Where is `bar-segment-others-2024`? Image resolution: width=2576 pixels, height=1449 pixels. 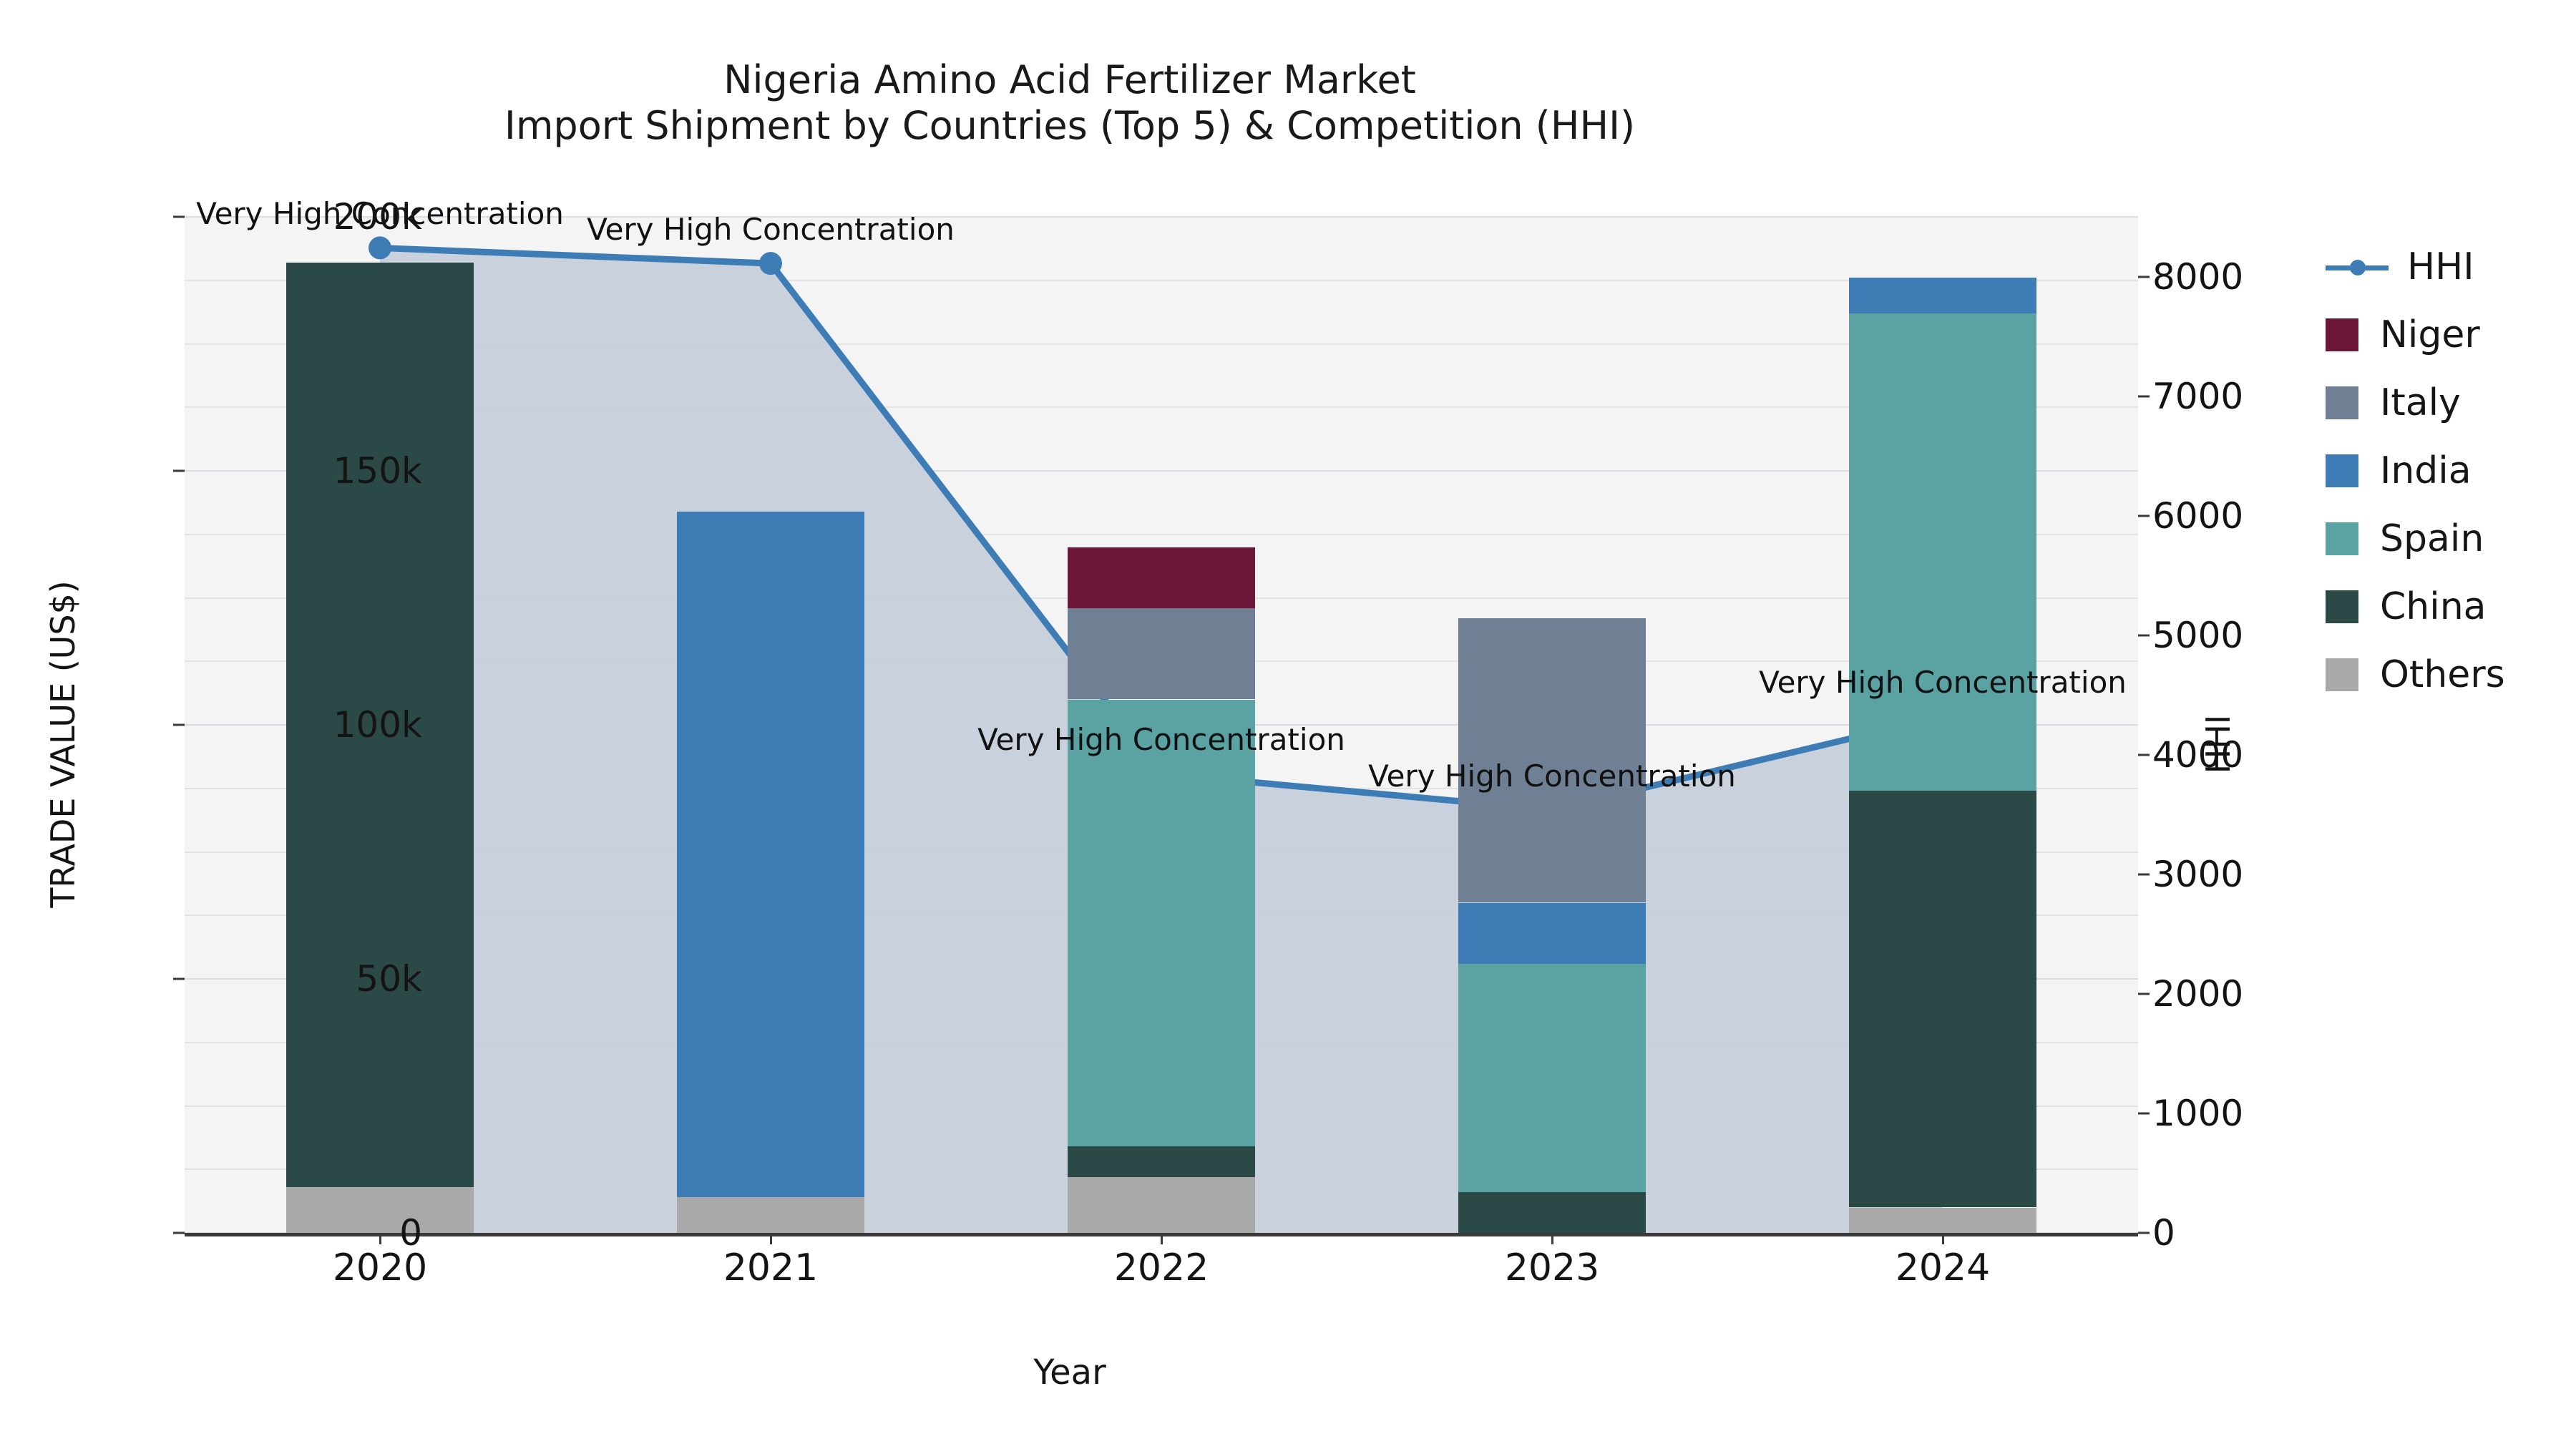 bar-segment-others-2024 is located at coordinates (1942, 1220).